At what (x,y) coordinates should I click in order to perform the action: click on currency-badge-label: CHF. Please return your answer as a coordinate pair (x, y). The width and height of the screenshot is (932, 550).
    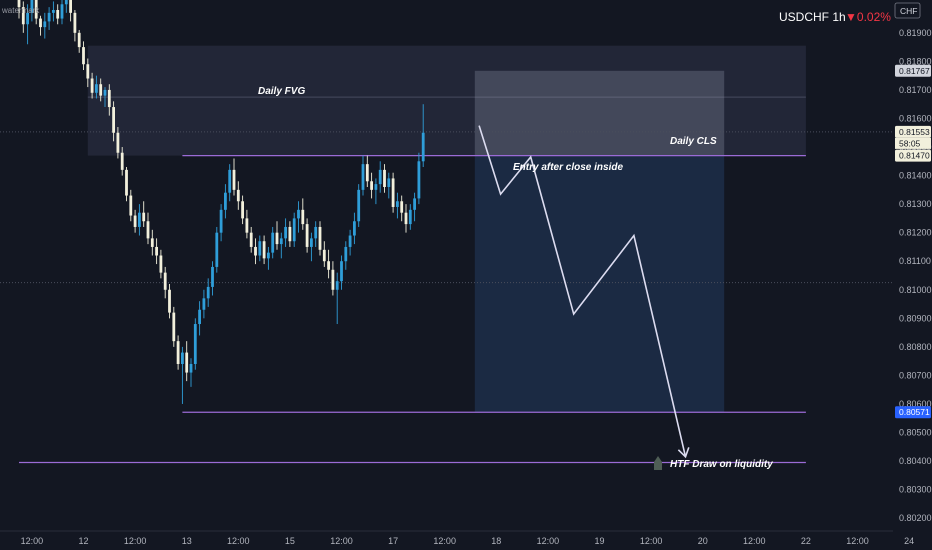
    Looking at the image, I should click on (908, 11).